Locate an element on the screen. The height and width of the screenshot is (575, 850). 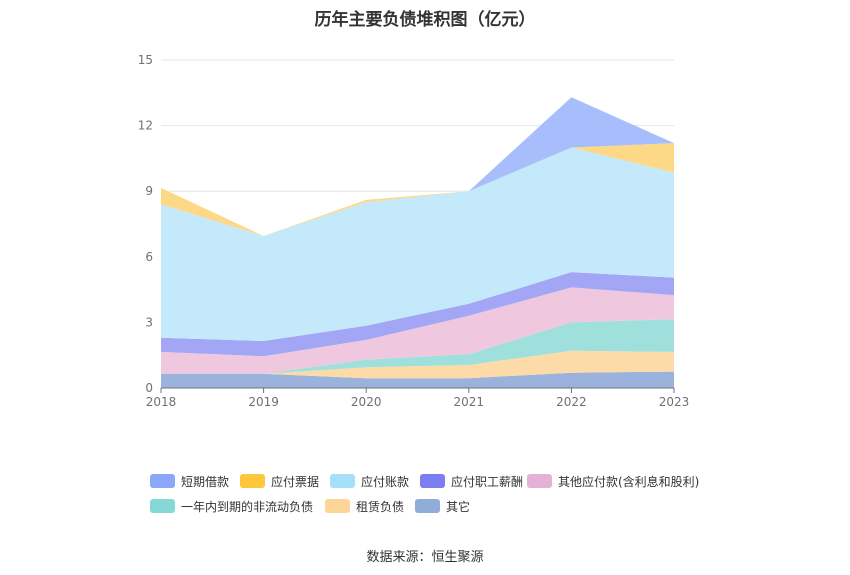
y-tick-label: 3 is located at coordinates (149, 322).